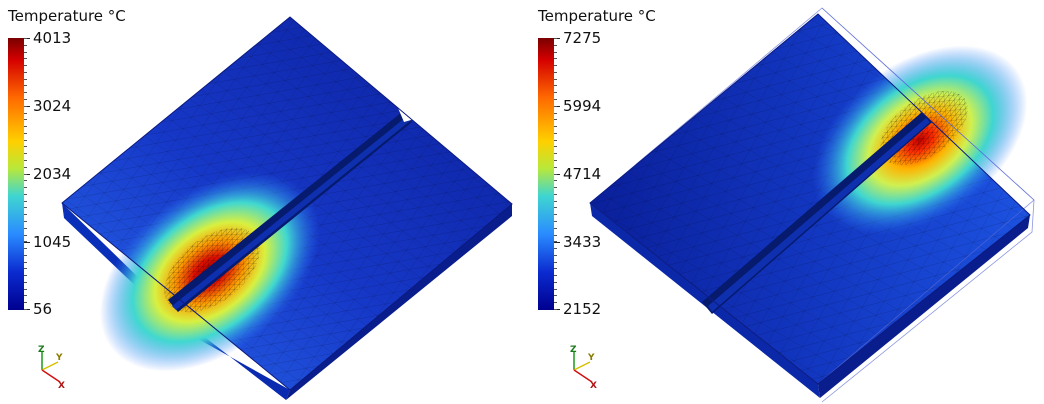 This screenshot has height=404, width=1044. Describe the element at coordinates (582, 242) in the screenshot. I see `colorbar-label: 3433` at that location.